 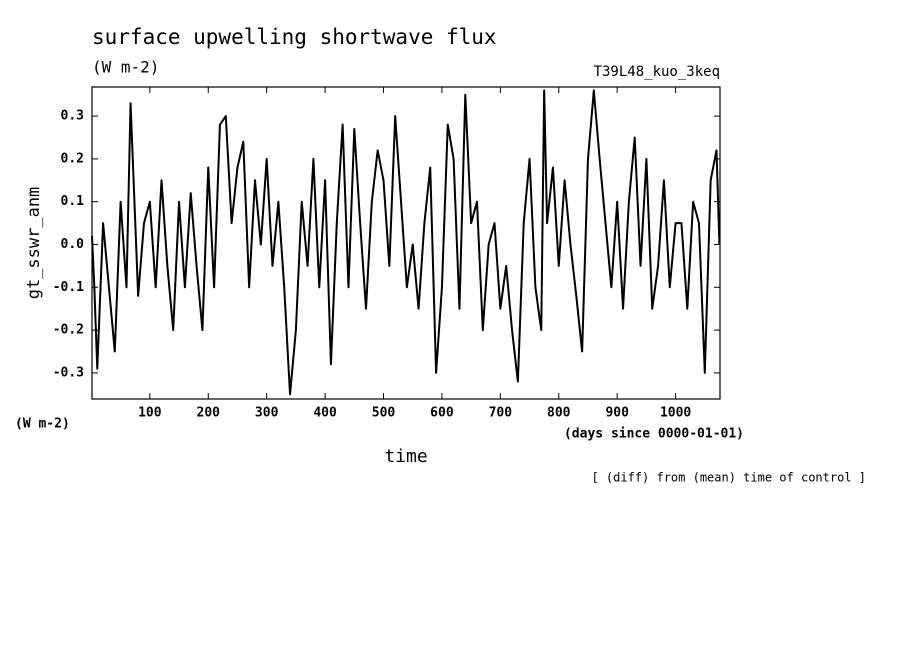 I want to click on run-name: T39L48_kuo_3keq, so click(x=657, y=72).